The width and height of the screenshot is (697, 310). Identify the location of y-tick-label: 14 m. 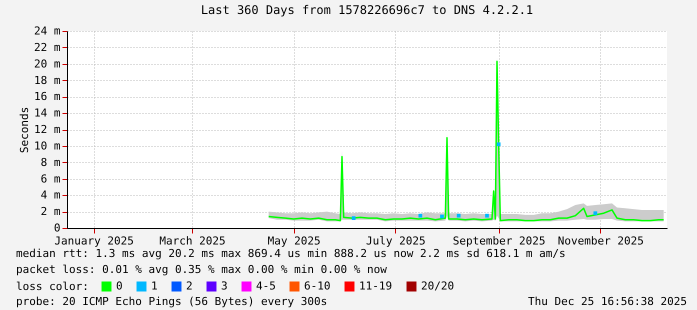
(47, 113).